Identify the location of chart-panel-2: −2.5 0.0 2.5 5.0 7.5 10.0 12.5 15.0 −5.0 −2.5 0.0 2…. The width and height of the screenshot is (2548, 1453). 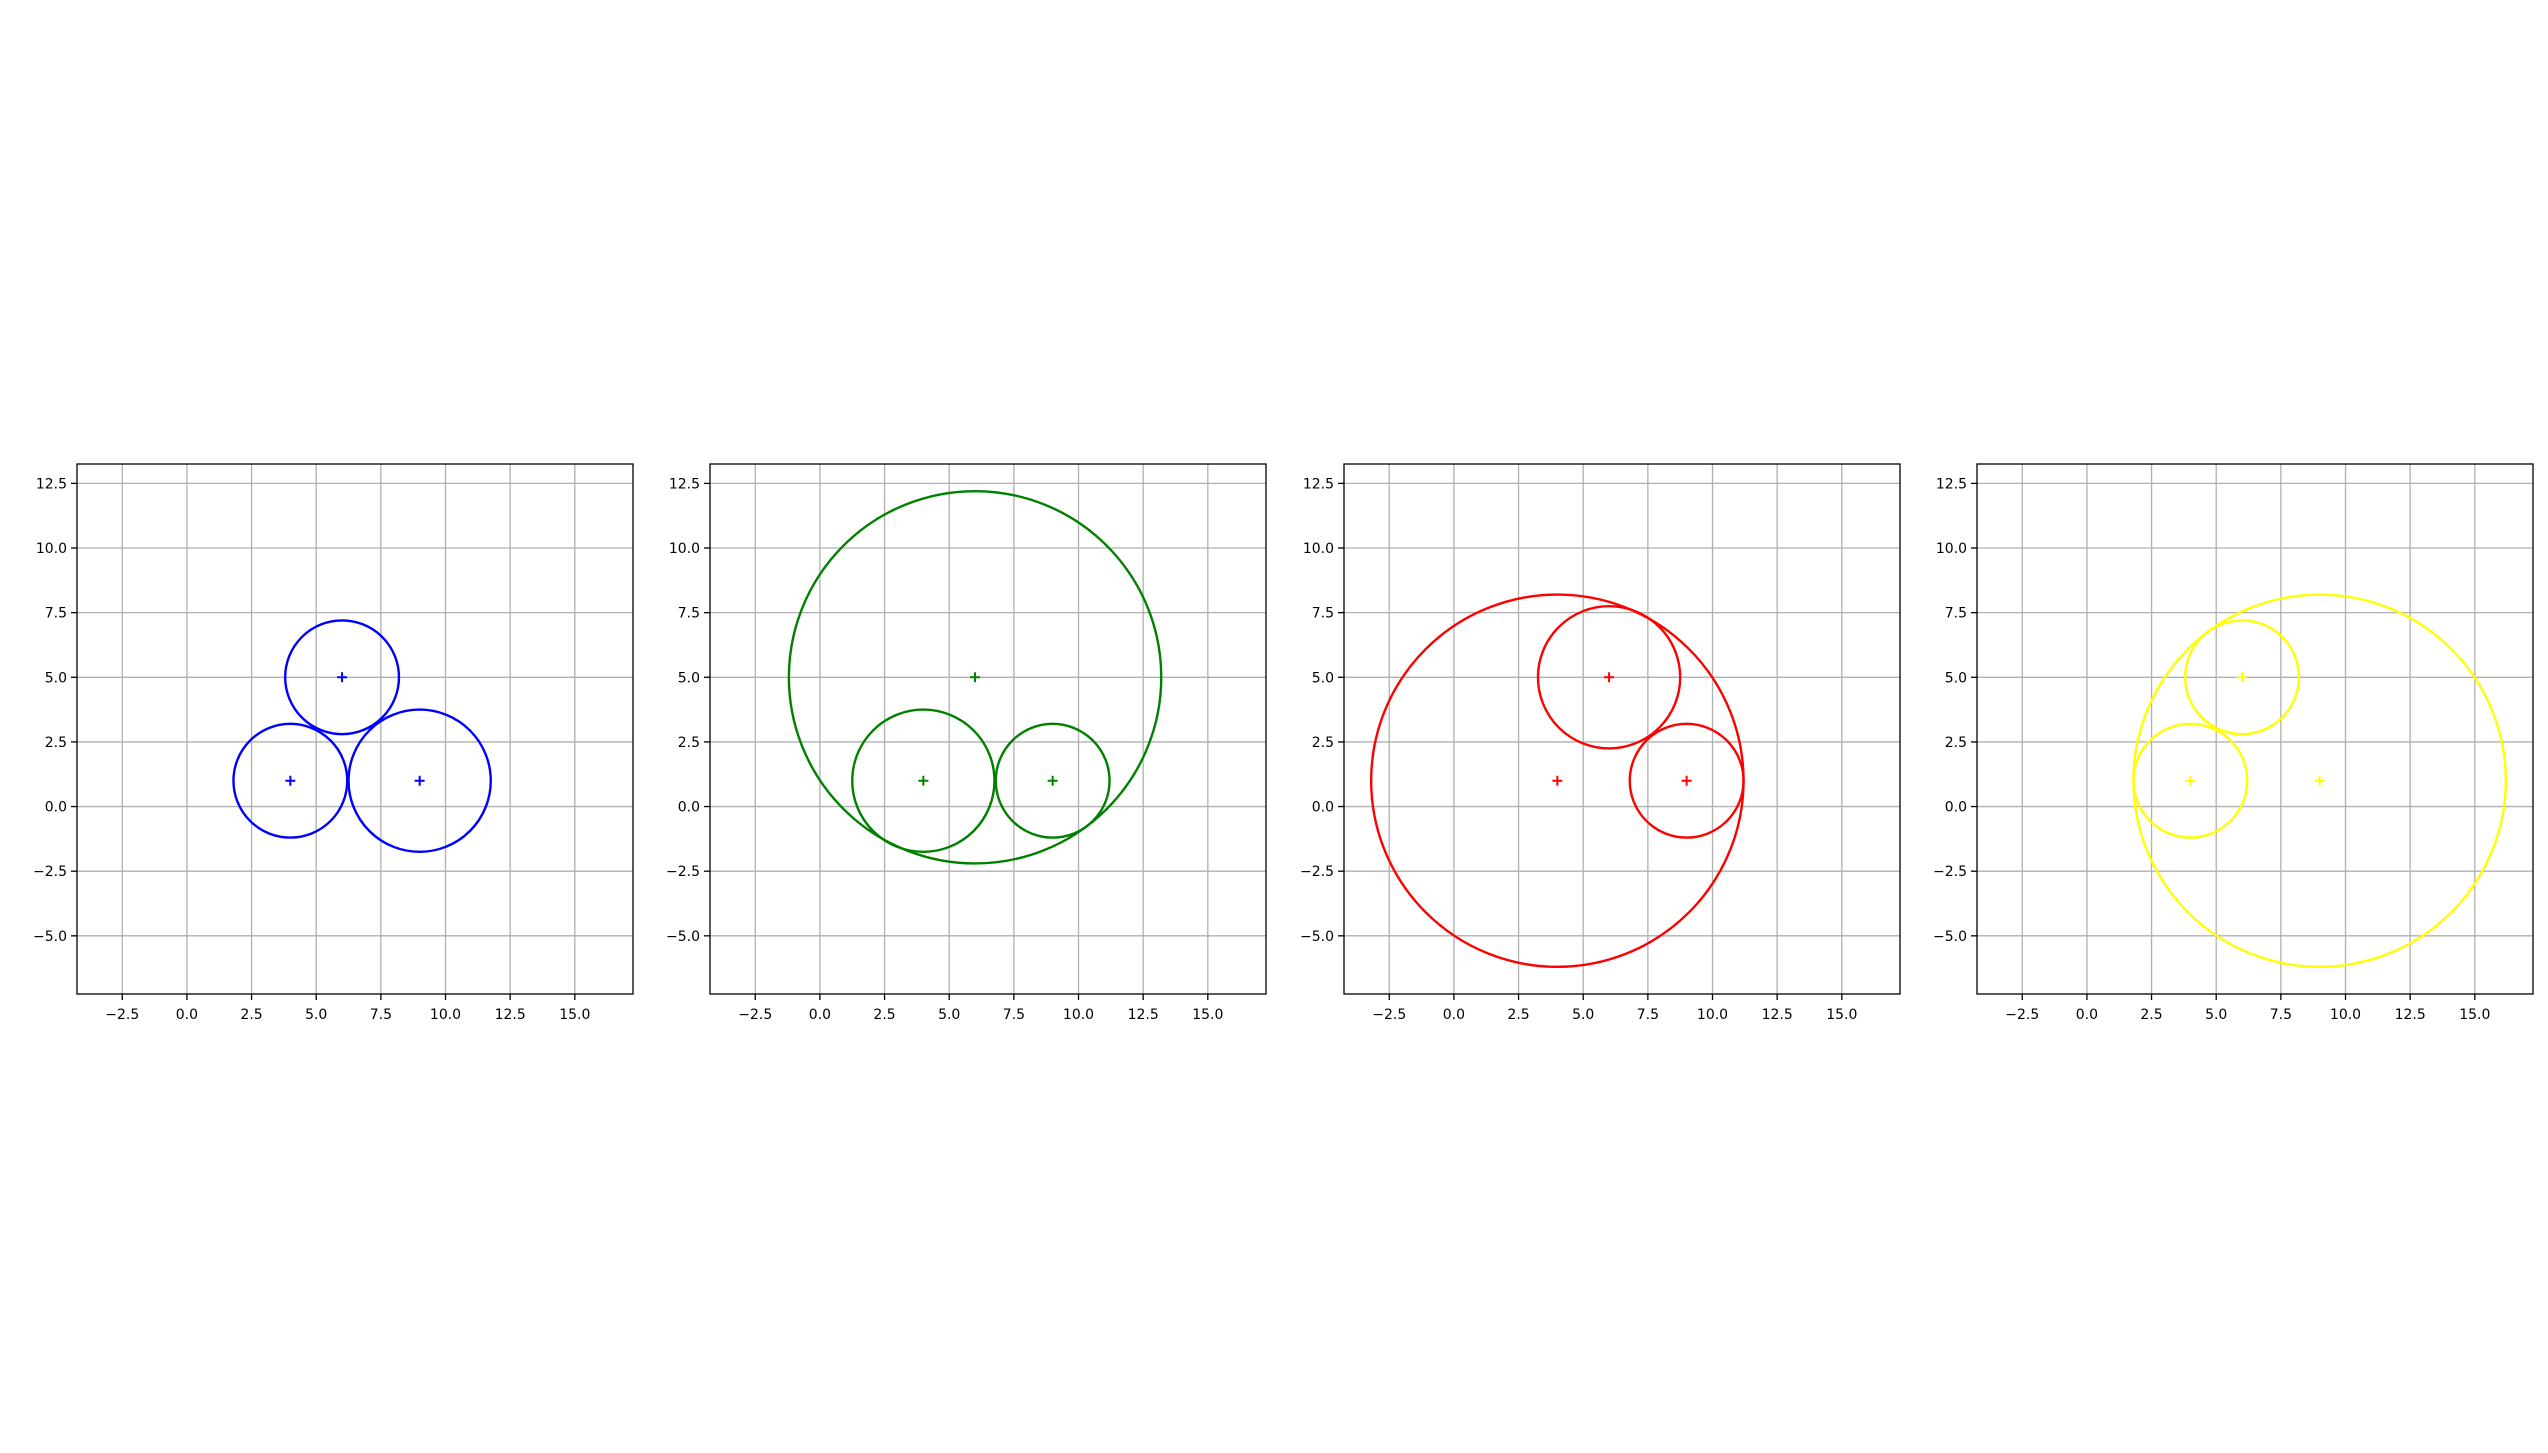
(966, 743).